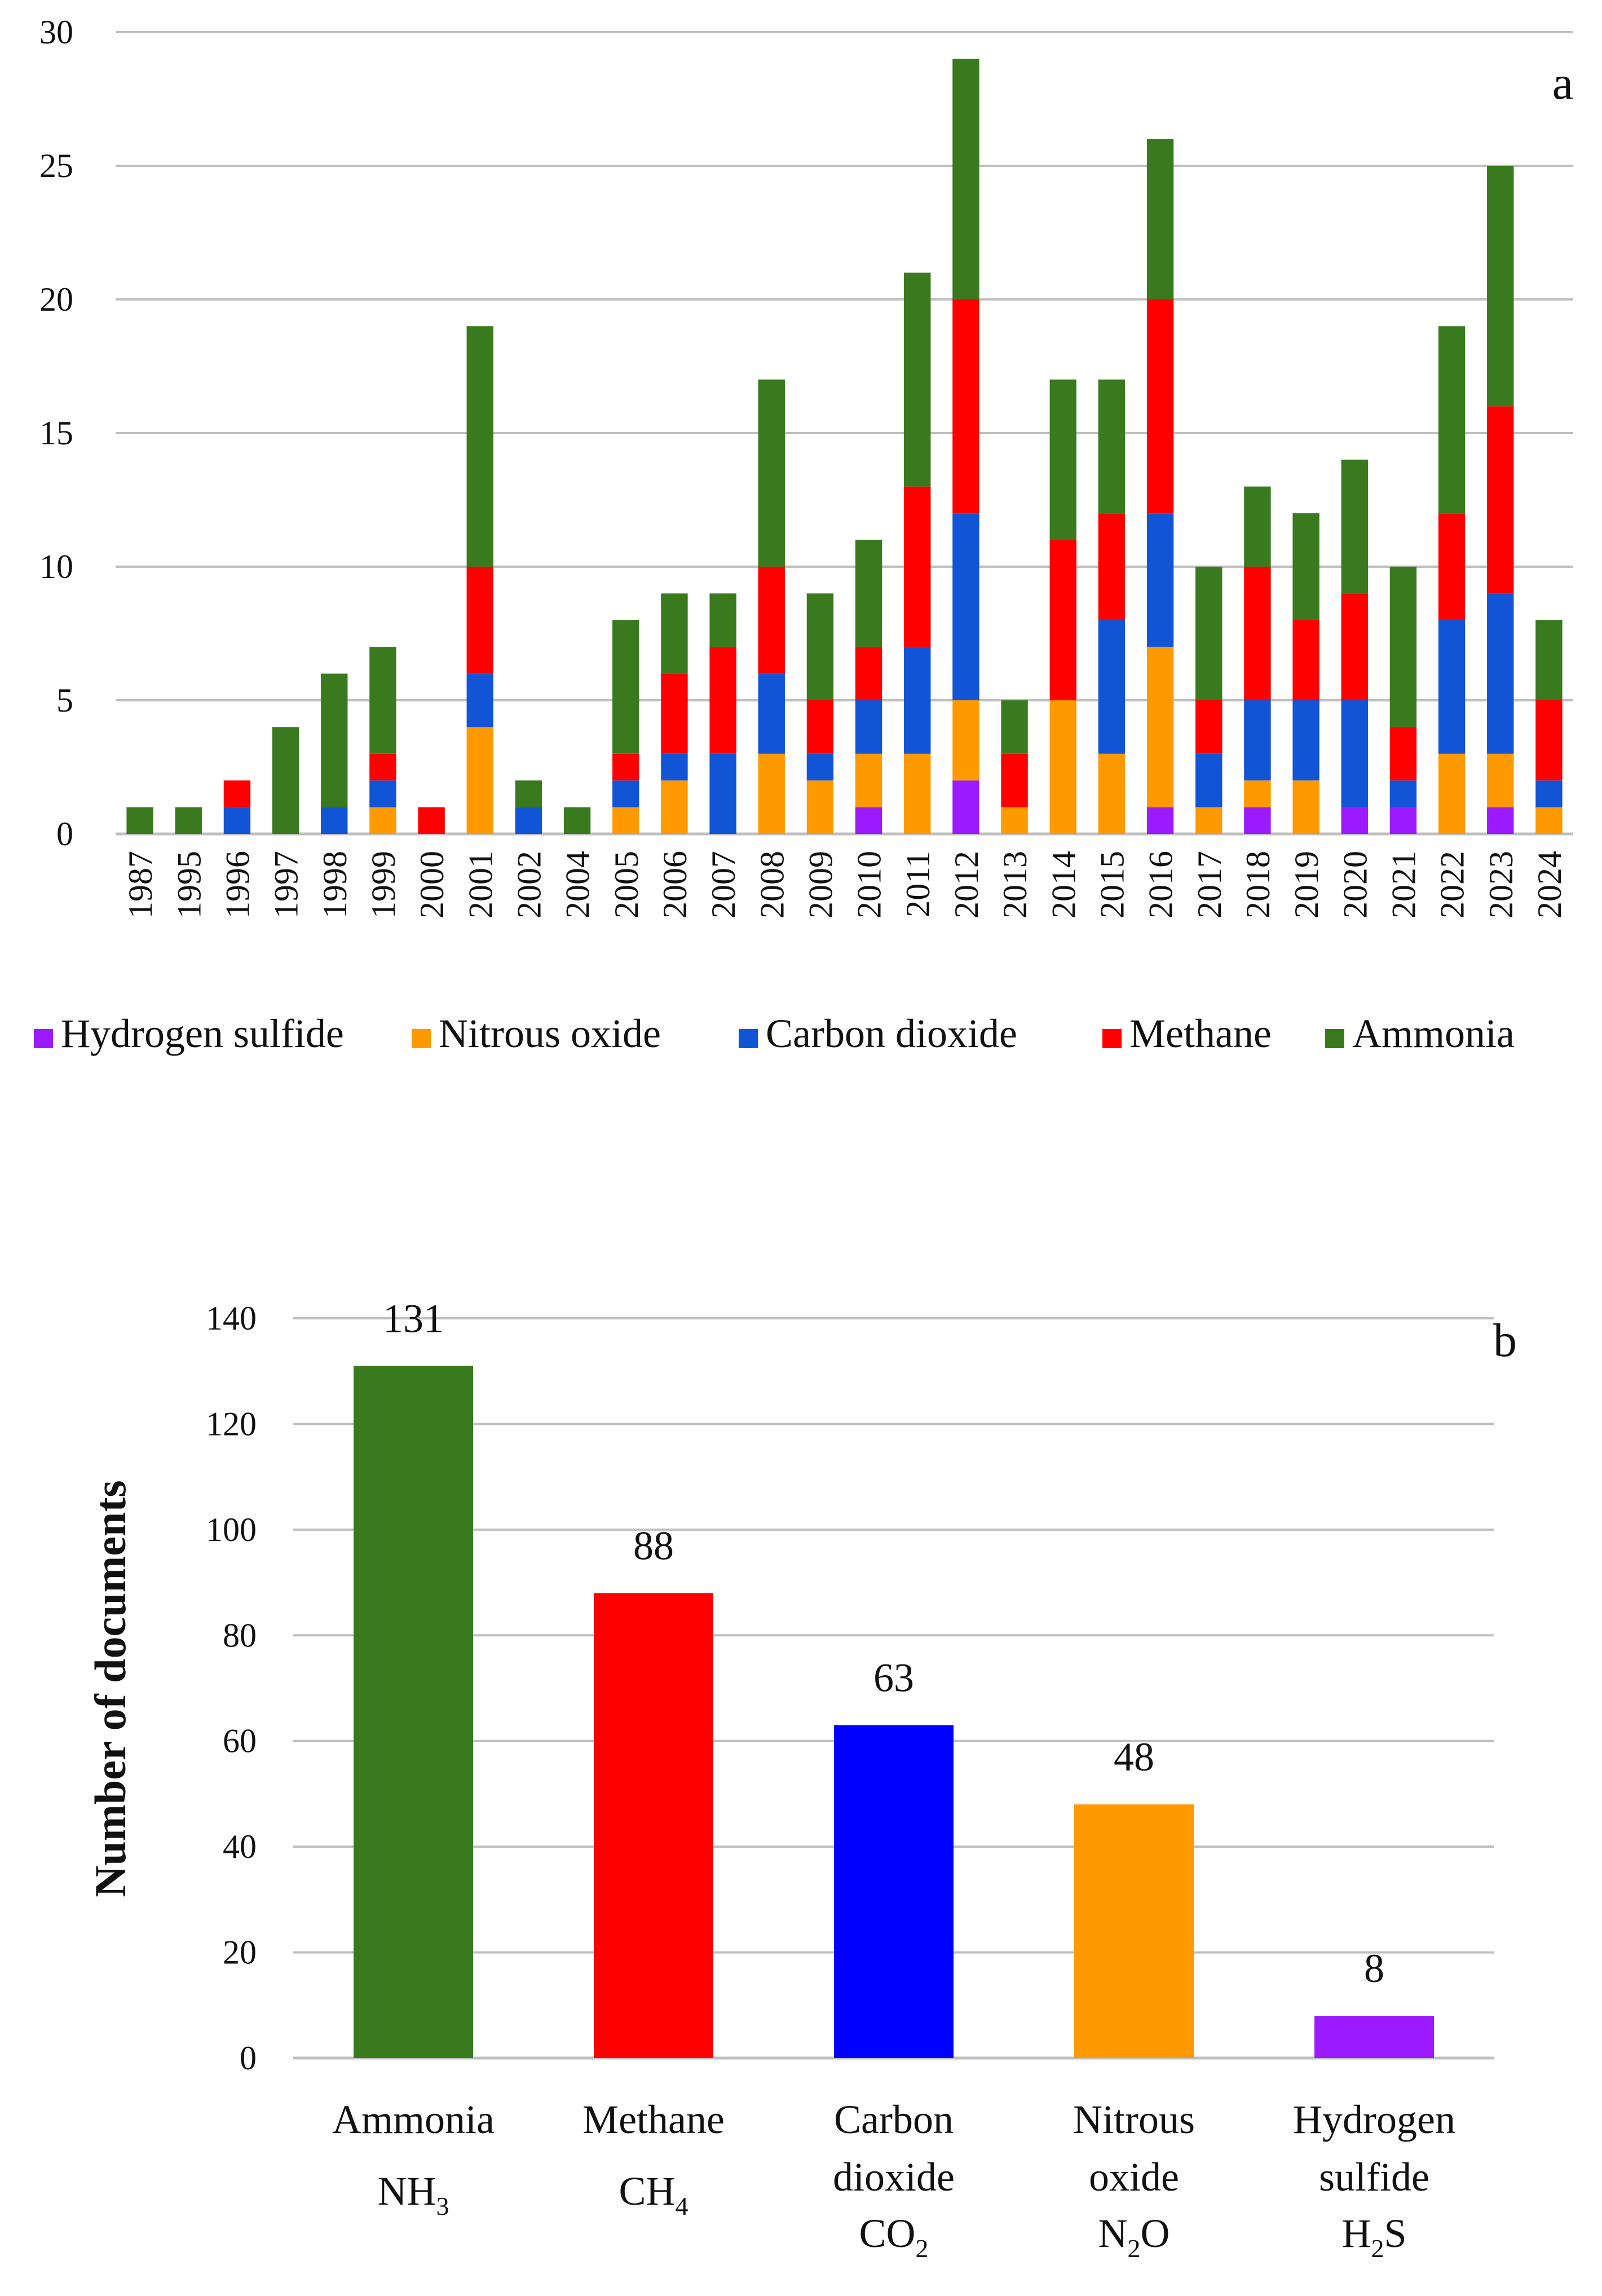 The height and width of the screenshot is (2296, 1602). What do you see at coordinates (1112, 885) in the screenshot?
I see `x-tick-label-a: 2015` at bounding box center [1112, 885].